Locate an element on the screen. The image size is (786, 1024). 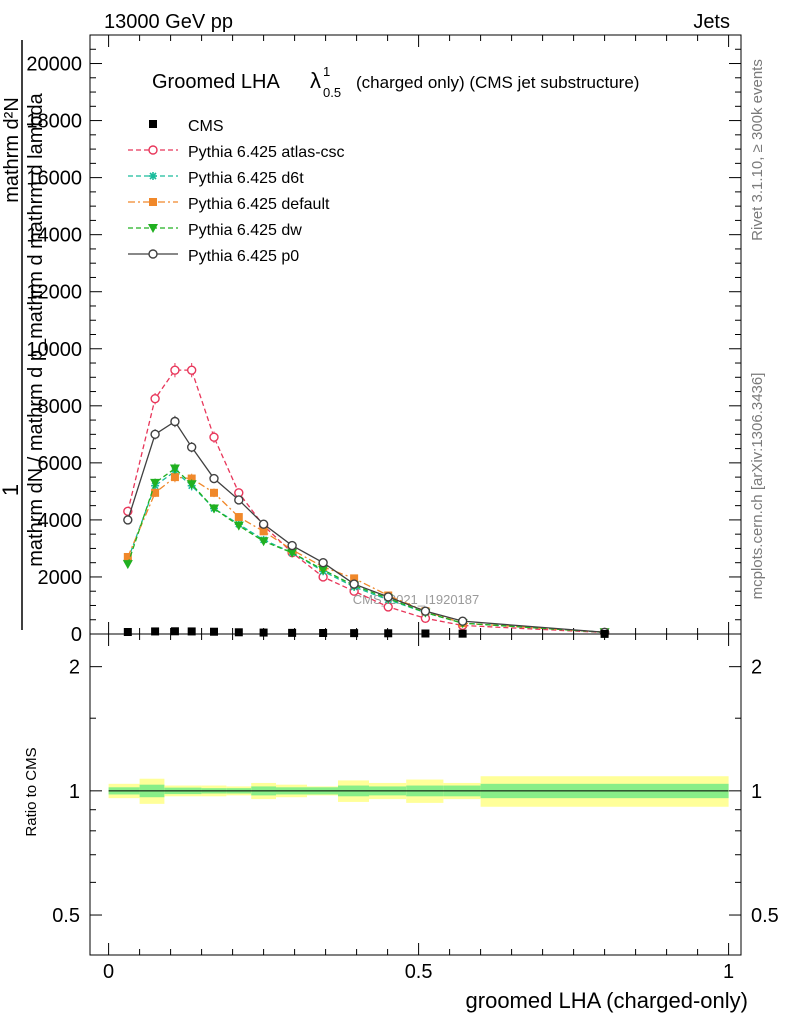
legend-label: Pythia 6.425 default is located at coordinates (259, 204).